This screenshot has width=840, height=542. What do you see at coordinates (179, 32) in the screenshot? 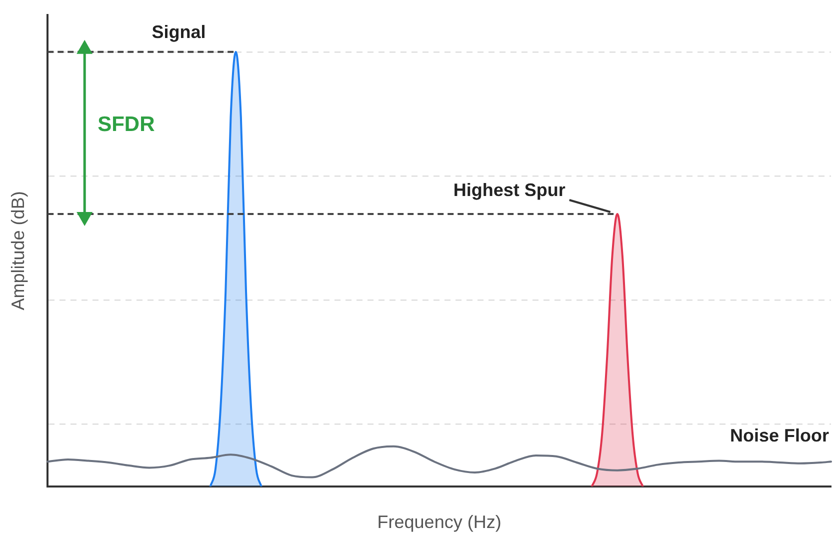
I see `series-label: Signal` at bounding box center [179, 32].